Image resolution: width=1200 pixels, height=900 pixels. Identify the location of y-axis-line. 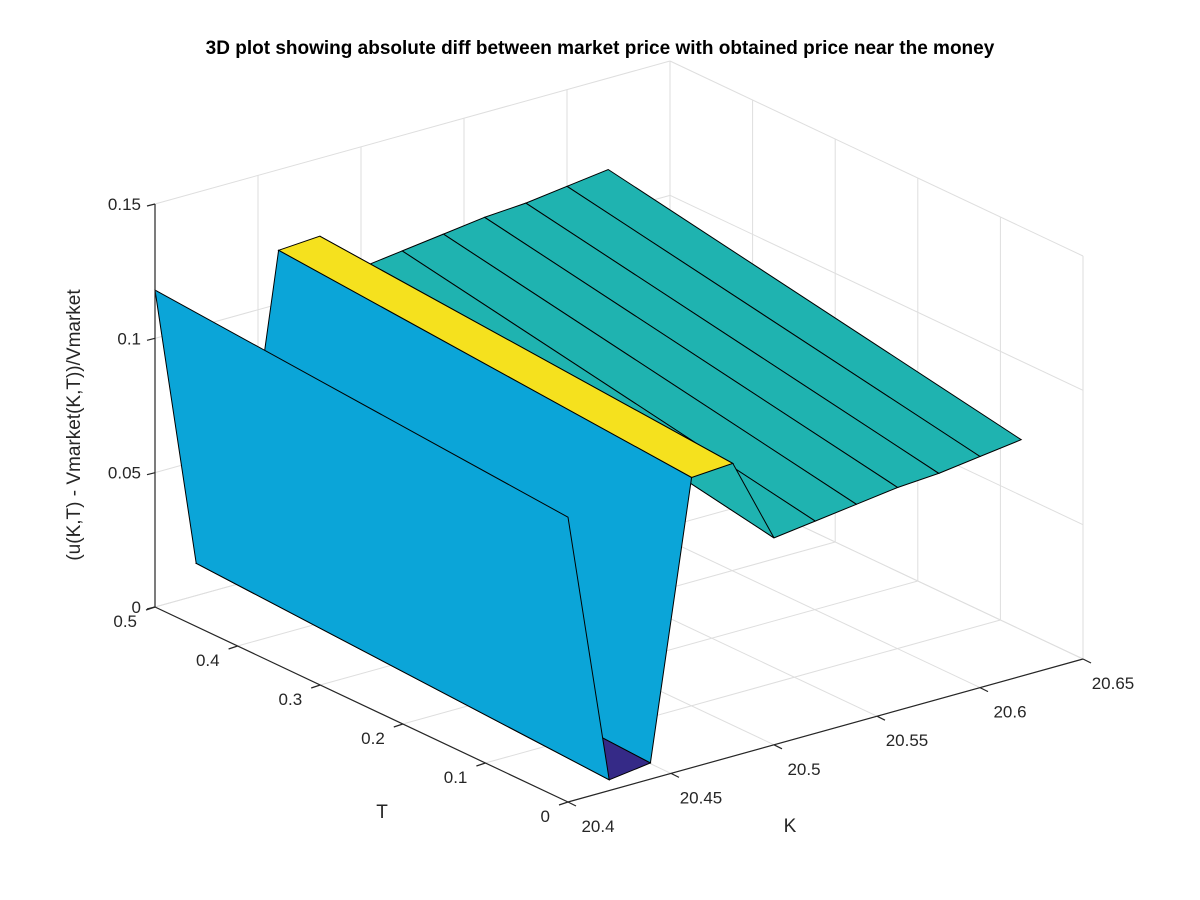
(361, 704).